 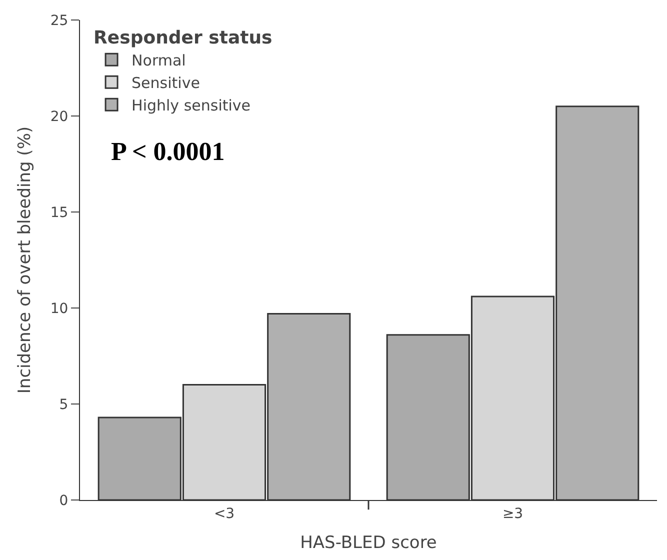 I want to click on x-axis-title: HAS-BLED score, so click(x=368, y=543).